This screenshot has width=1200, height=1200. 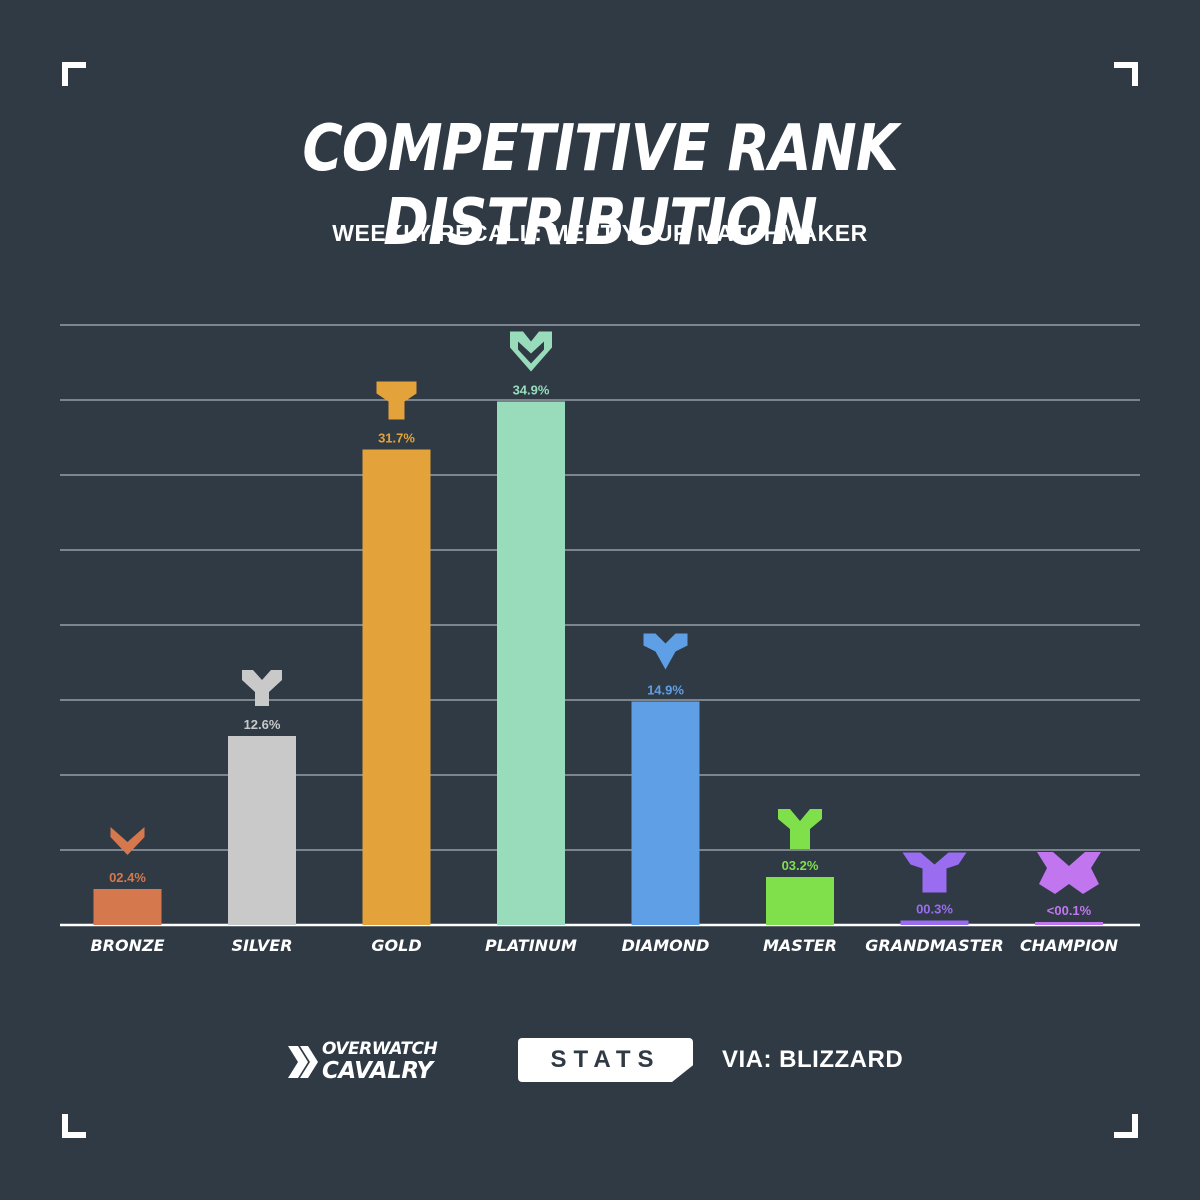 I want to click on grandmaster-rank-icon, so click(x=934, y=872).